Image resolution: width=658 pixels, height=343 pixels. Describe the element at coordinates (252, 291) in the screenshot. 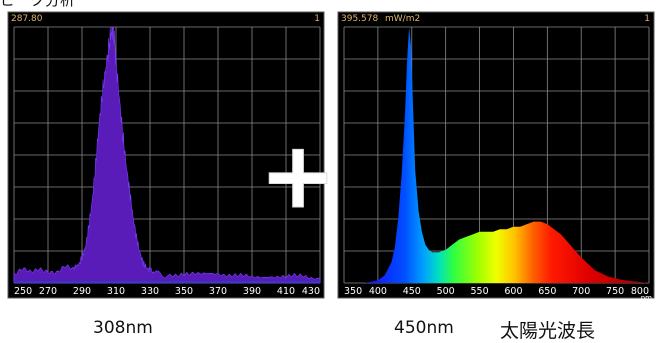

I see `x-tick-label: 390` at that location.